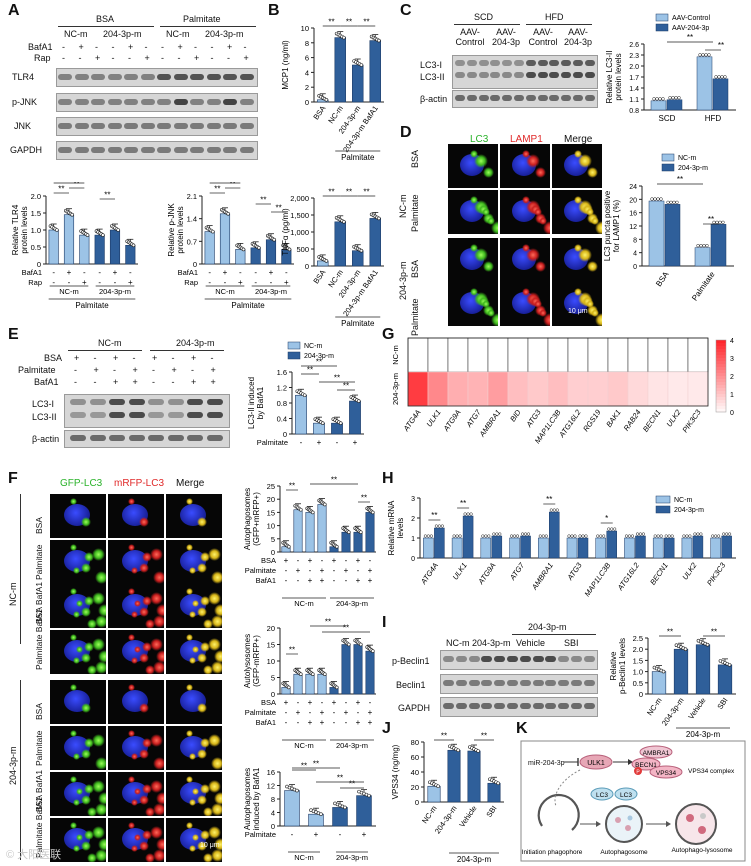 This screenshot has height=866, width=751. I want to click on footer-label: Palmitate, so click(358, 323).